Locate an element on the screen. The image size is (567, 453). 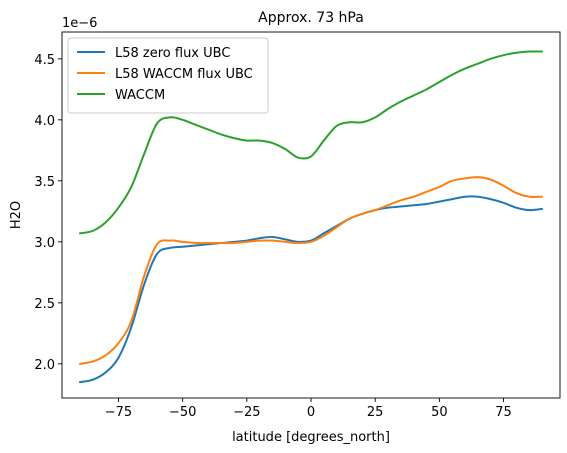
x-tick-label: −75 is located at coordinates (118, 412).